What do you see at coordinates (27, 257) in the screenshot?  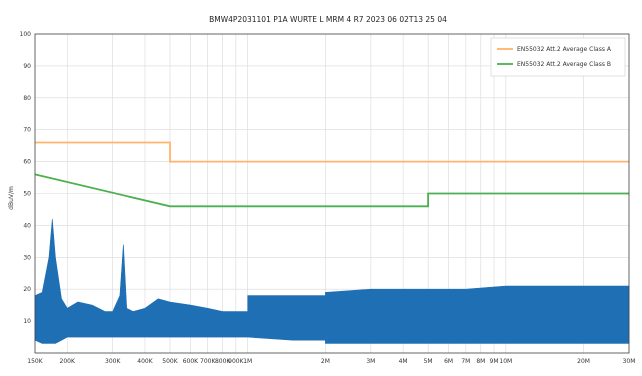 I see `y-tick-label: 30` at bounding box center [27, 257].